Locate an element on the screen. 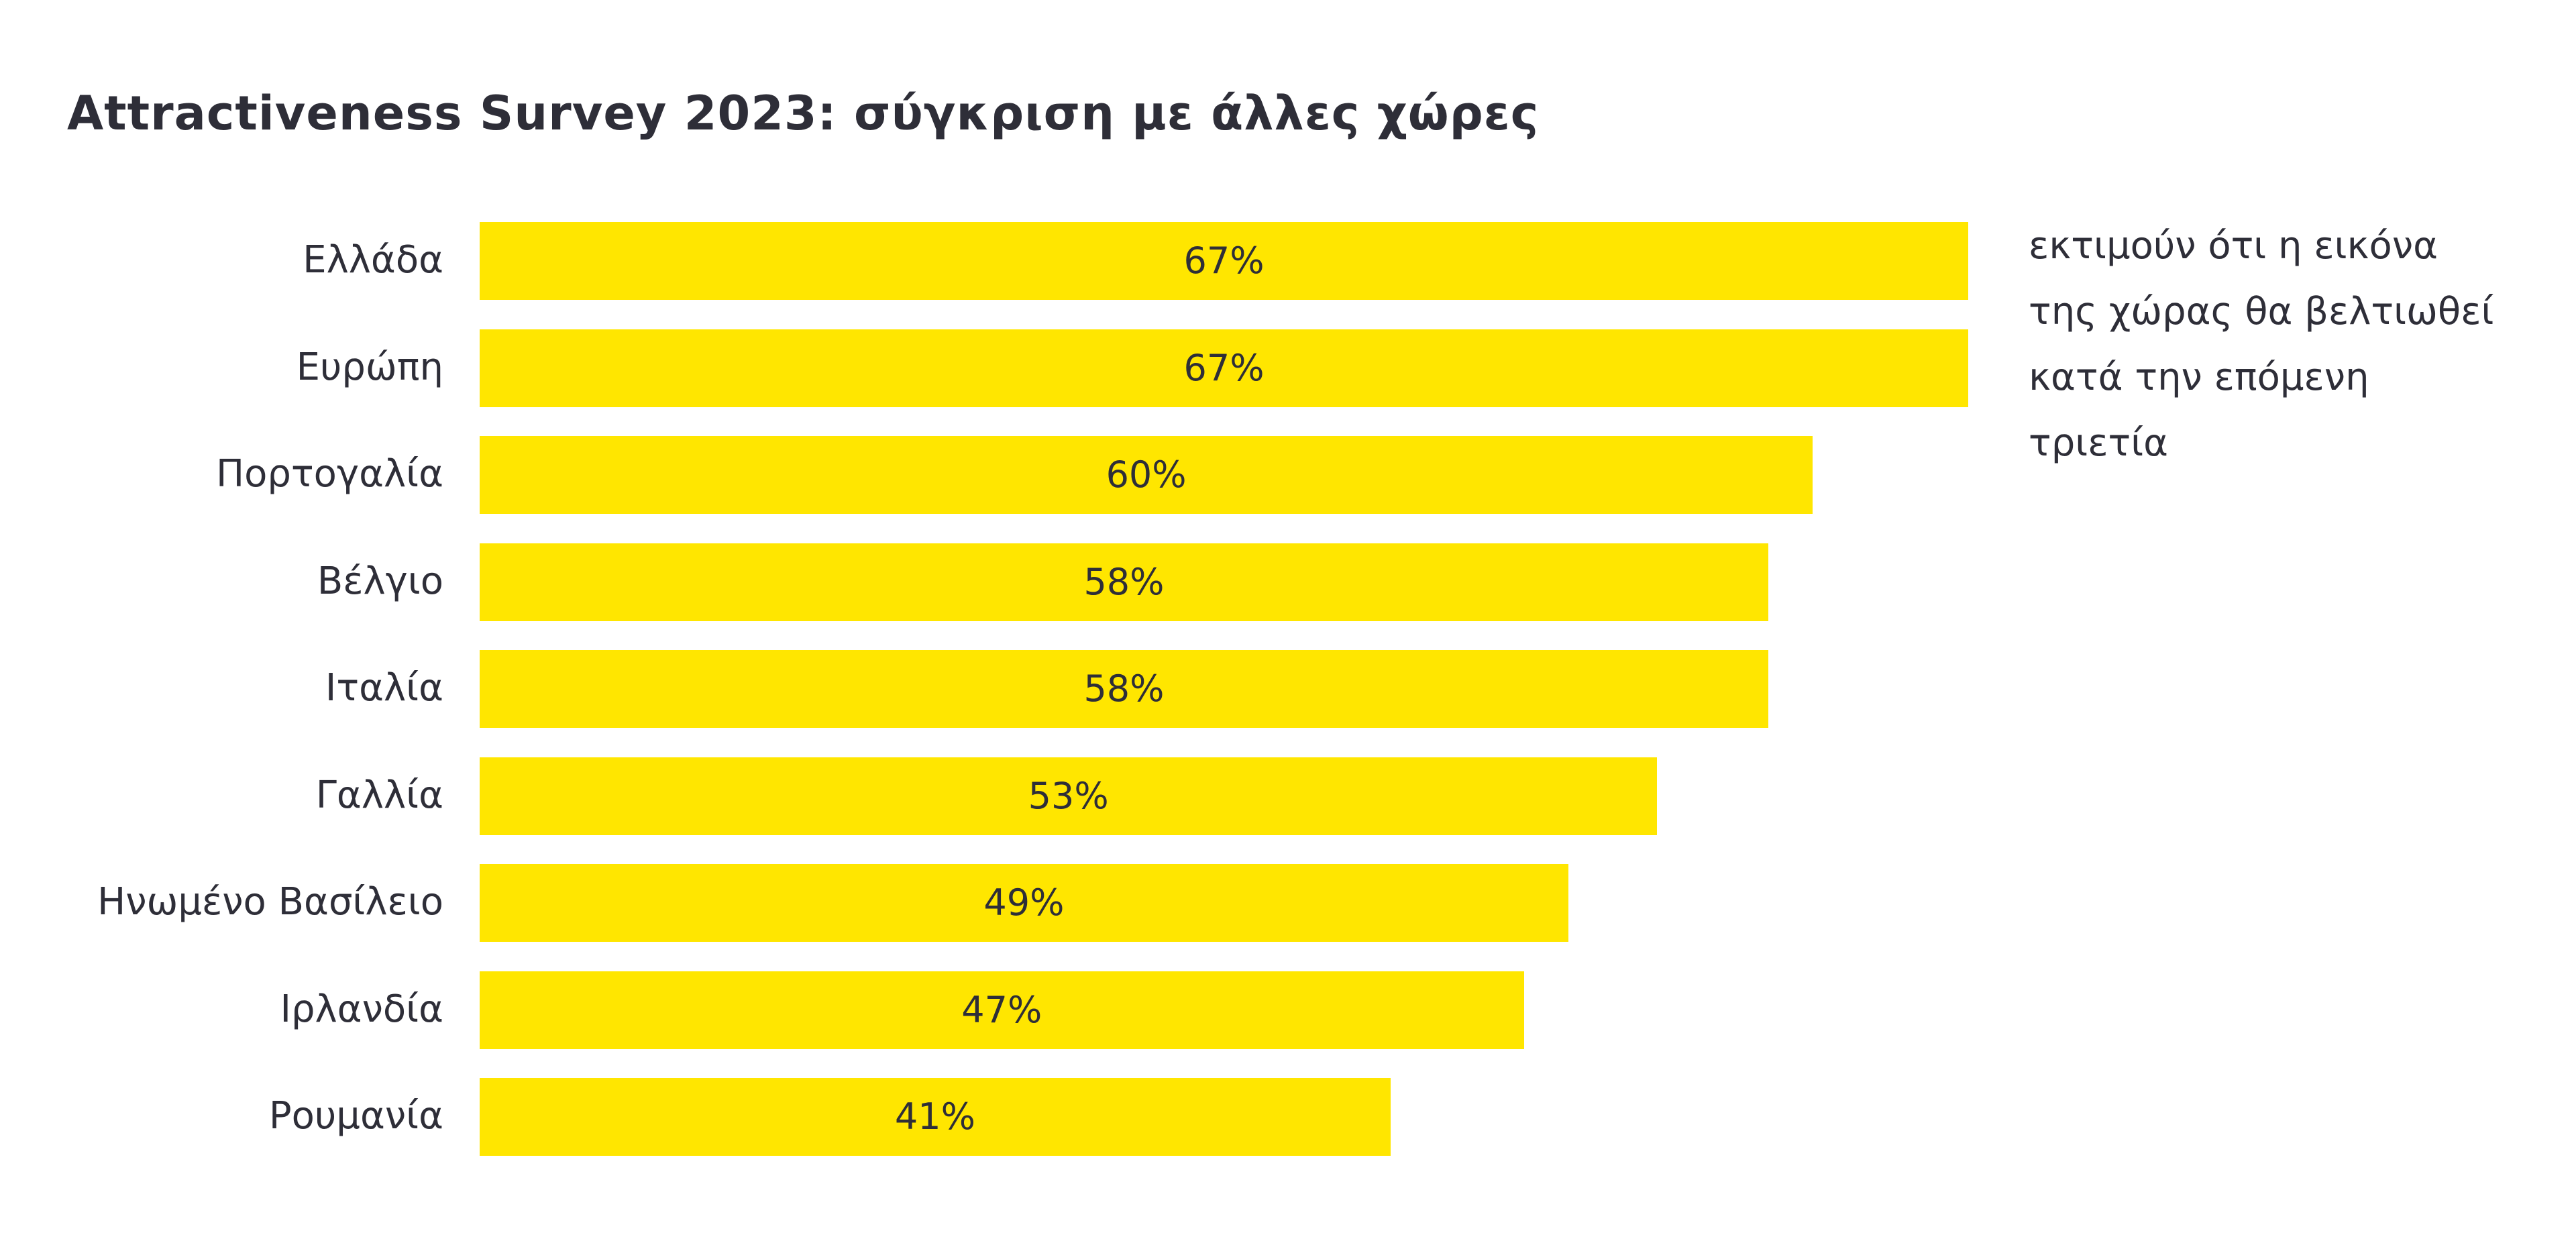  category-label: Βέλγιο is located at coordinates (380, 581).